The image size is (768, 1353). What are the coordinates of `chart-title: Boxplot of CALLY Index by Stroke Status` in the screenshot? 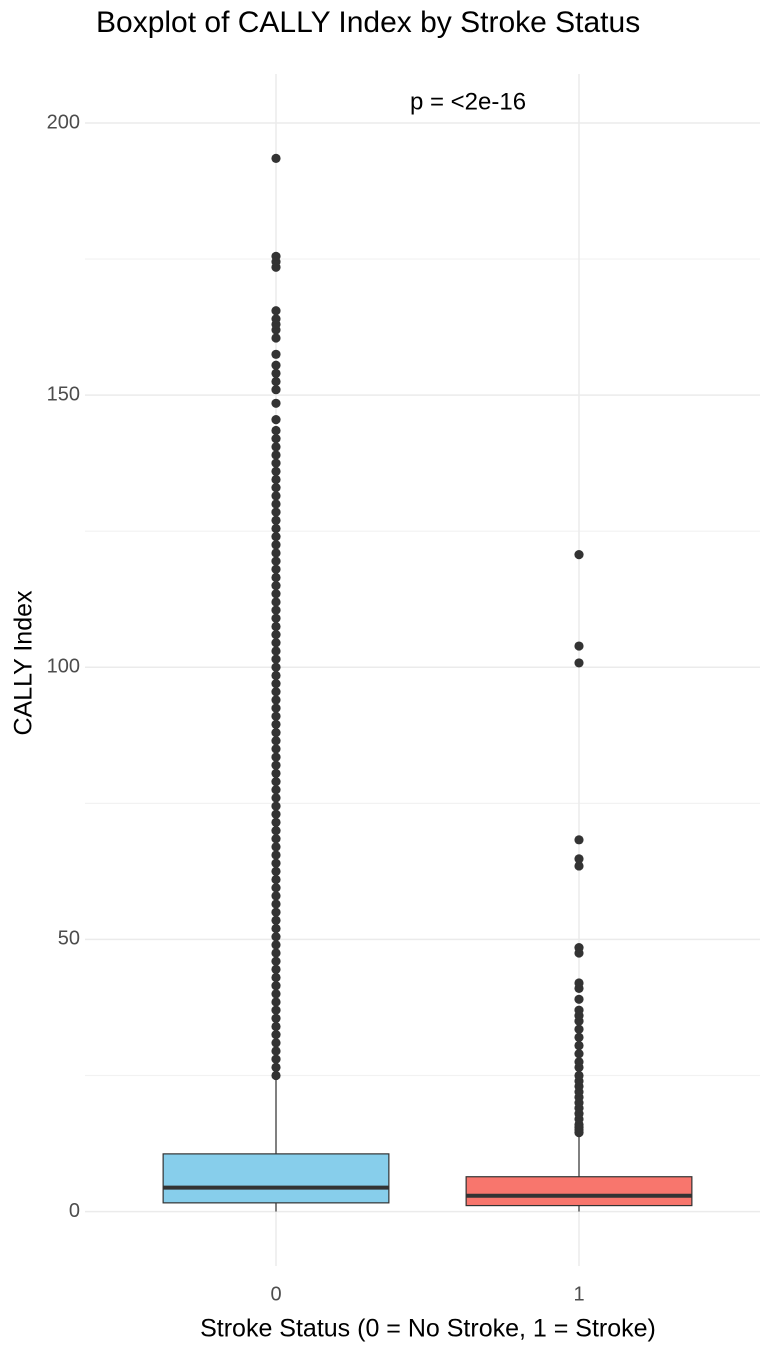 It's located at (368, 22).